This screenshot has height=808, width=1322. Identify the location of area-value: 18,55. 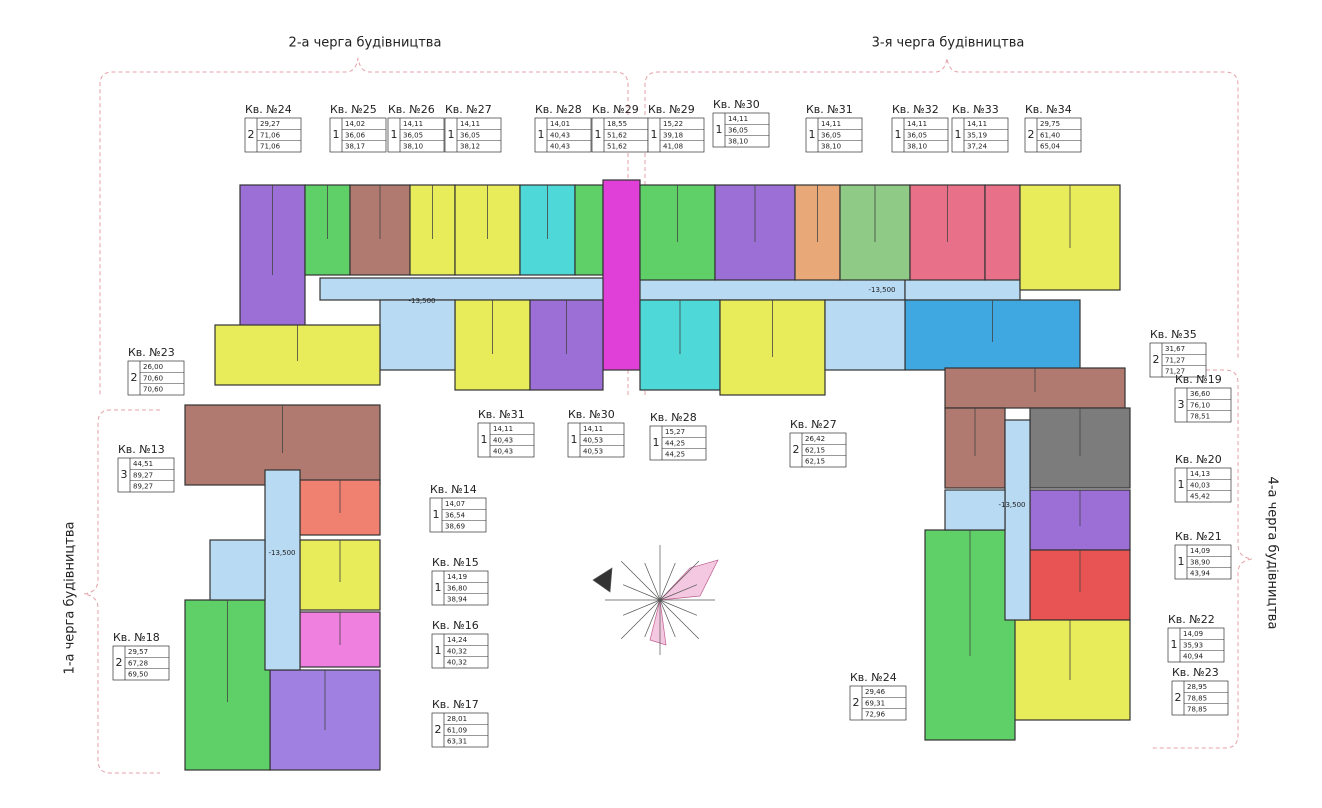
(617, 124).